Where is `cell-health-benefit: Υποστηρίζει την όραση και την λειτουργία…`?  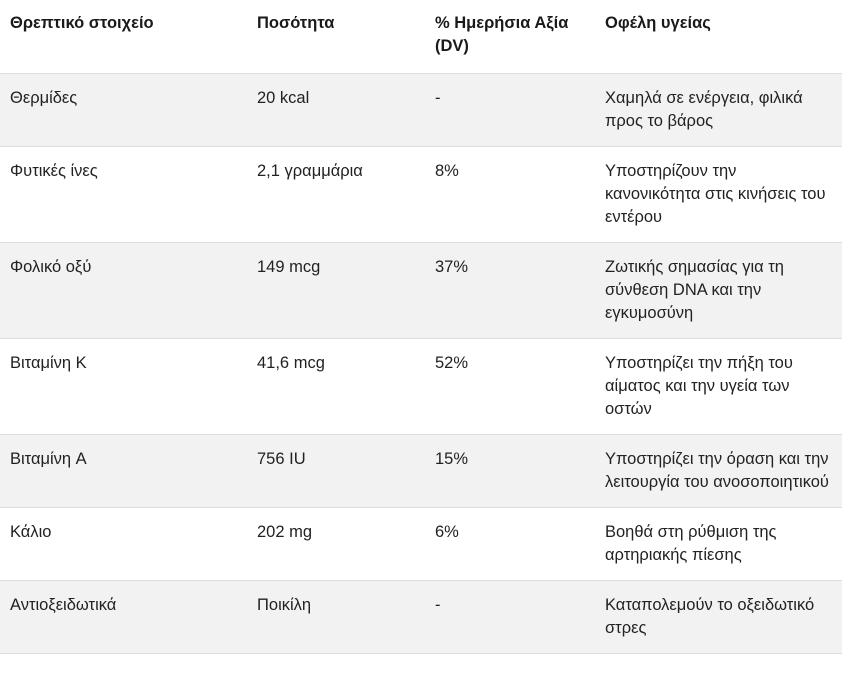 cell-health-benefit: Υποστηρίζει την όραση και την λειτουργία… is located at coordinates (718, 471).